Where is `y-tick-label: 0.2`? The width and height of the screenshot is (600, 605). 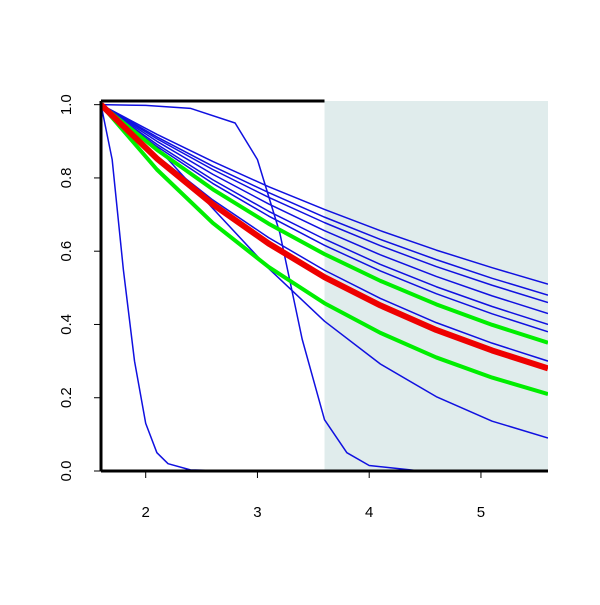
y-tick-label: 0.2 is located at coordinates (66, 397).